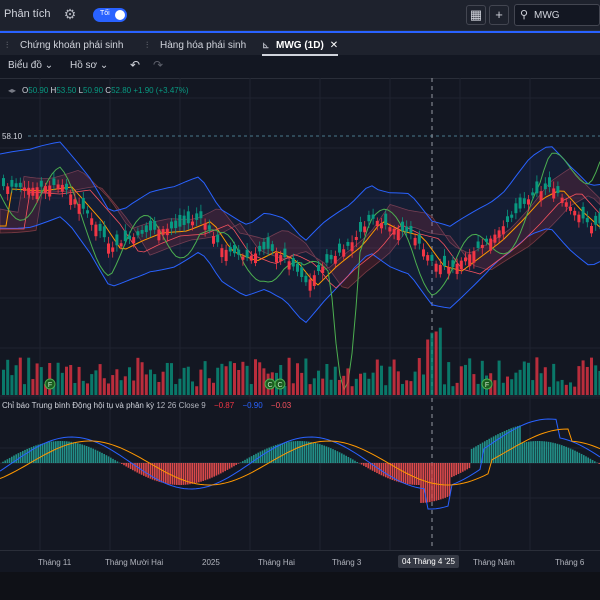 The width and height of the screenshot is (600, 600). Describe the element at coordinates (300, 46) in the screenshot. I see `tab-mwg: ⊾ MWG (1D) ✕` at that location.